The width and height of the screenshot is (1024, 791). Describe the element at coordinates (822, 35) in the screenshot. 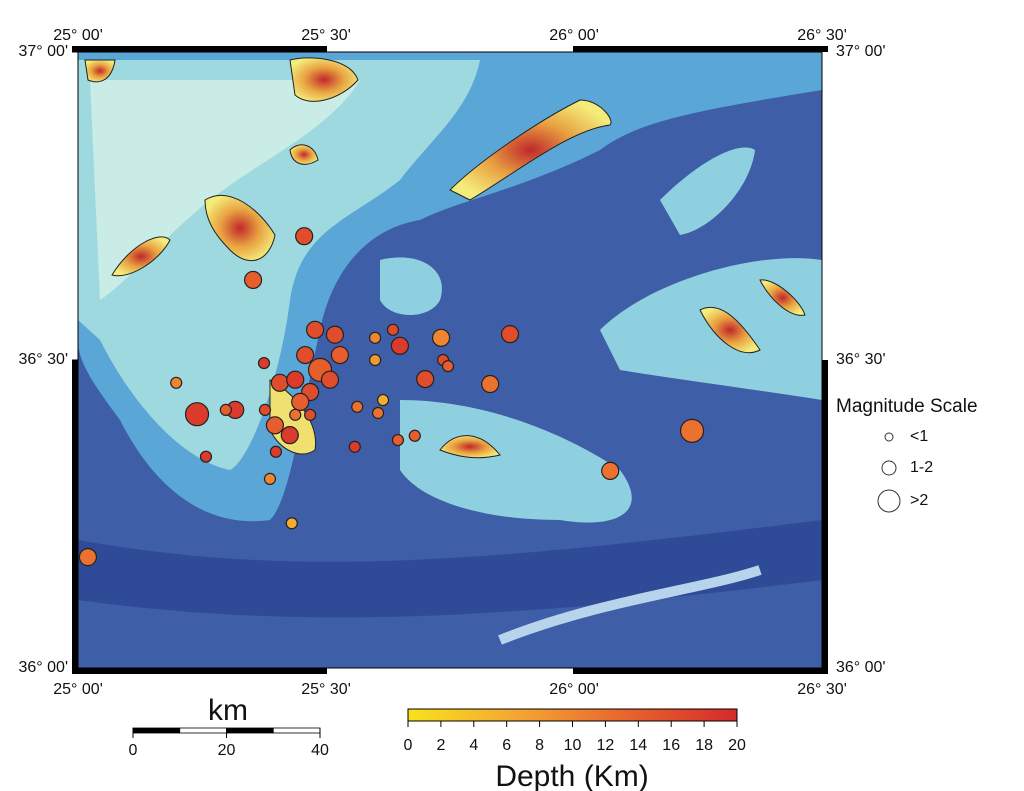

I see `x-tick-label-top: 26° 30'` at that location.